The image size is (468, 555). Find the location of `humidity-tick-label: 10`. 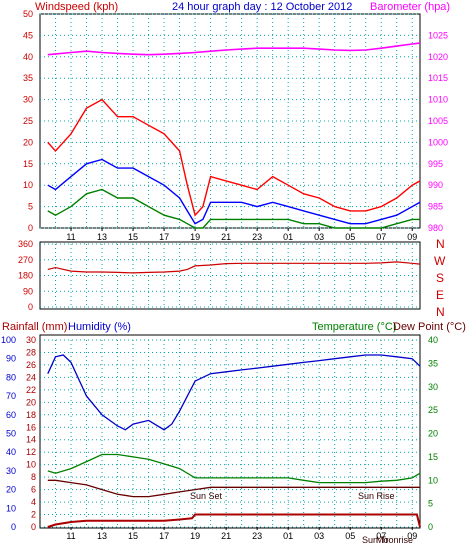

humidity-tick-label: 10 is located at coordinates (11, 508).